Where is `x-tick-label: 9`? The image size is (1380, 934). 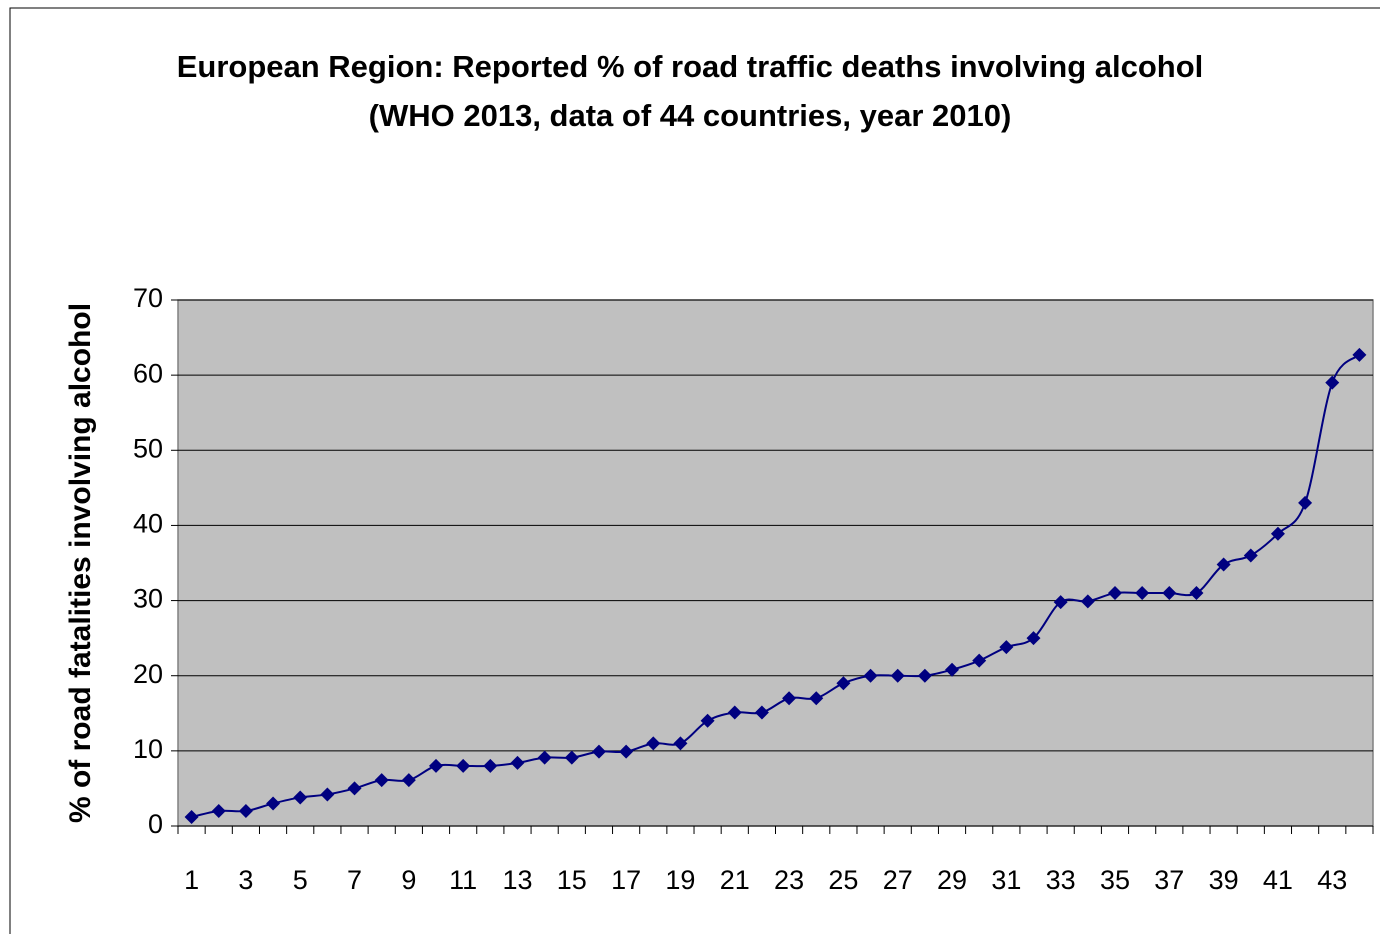
x-tick-label: 9 is located at coordinates (408, 880).